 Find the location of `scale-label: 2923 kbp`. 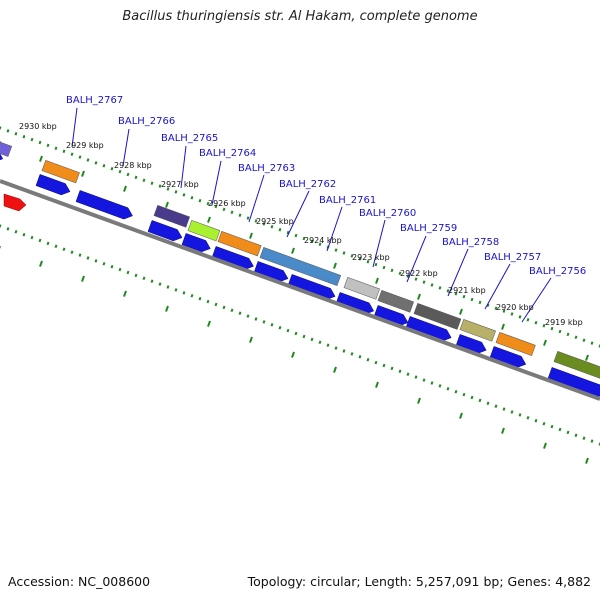

scale-label: 2923 kbp is located at coordinates (371, 257).